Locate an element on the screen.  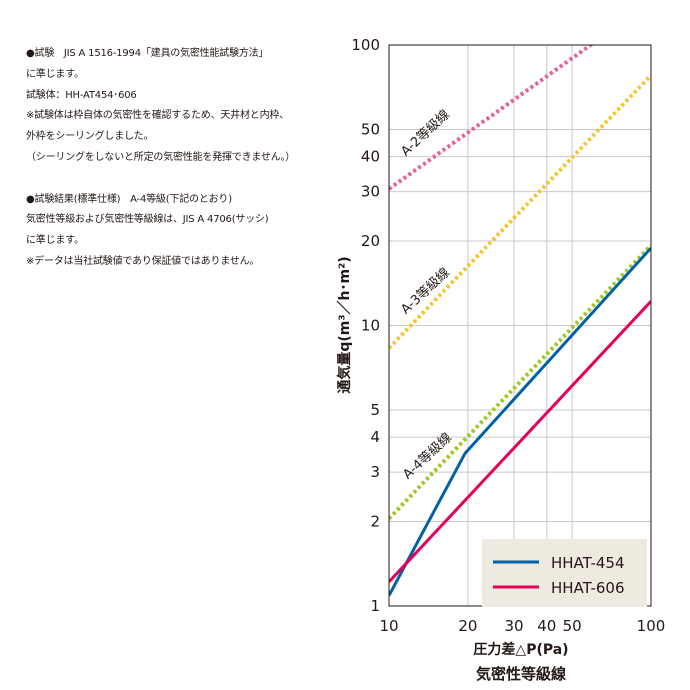
y-tick-label: 3 is located at coordinates (375, 472).